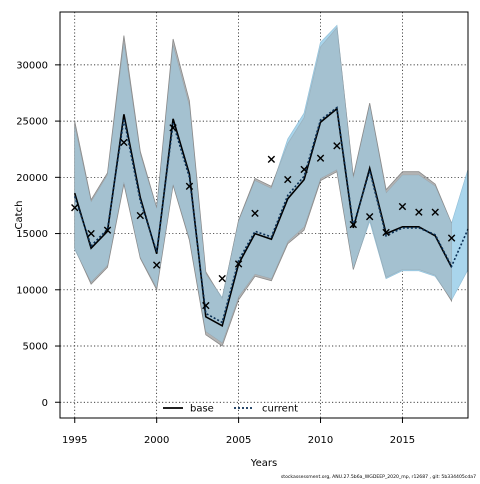 This screenshot has width=480, height=484. I want to click on y-tick-label: 30000, so click(32, 65).